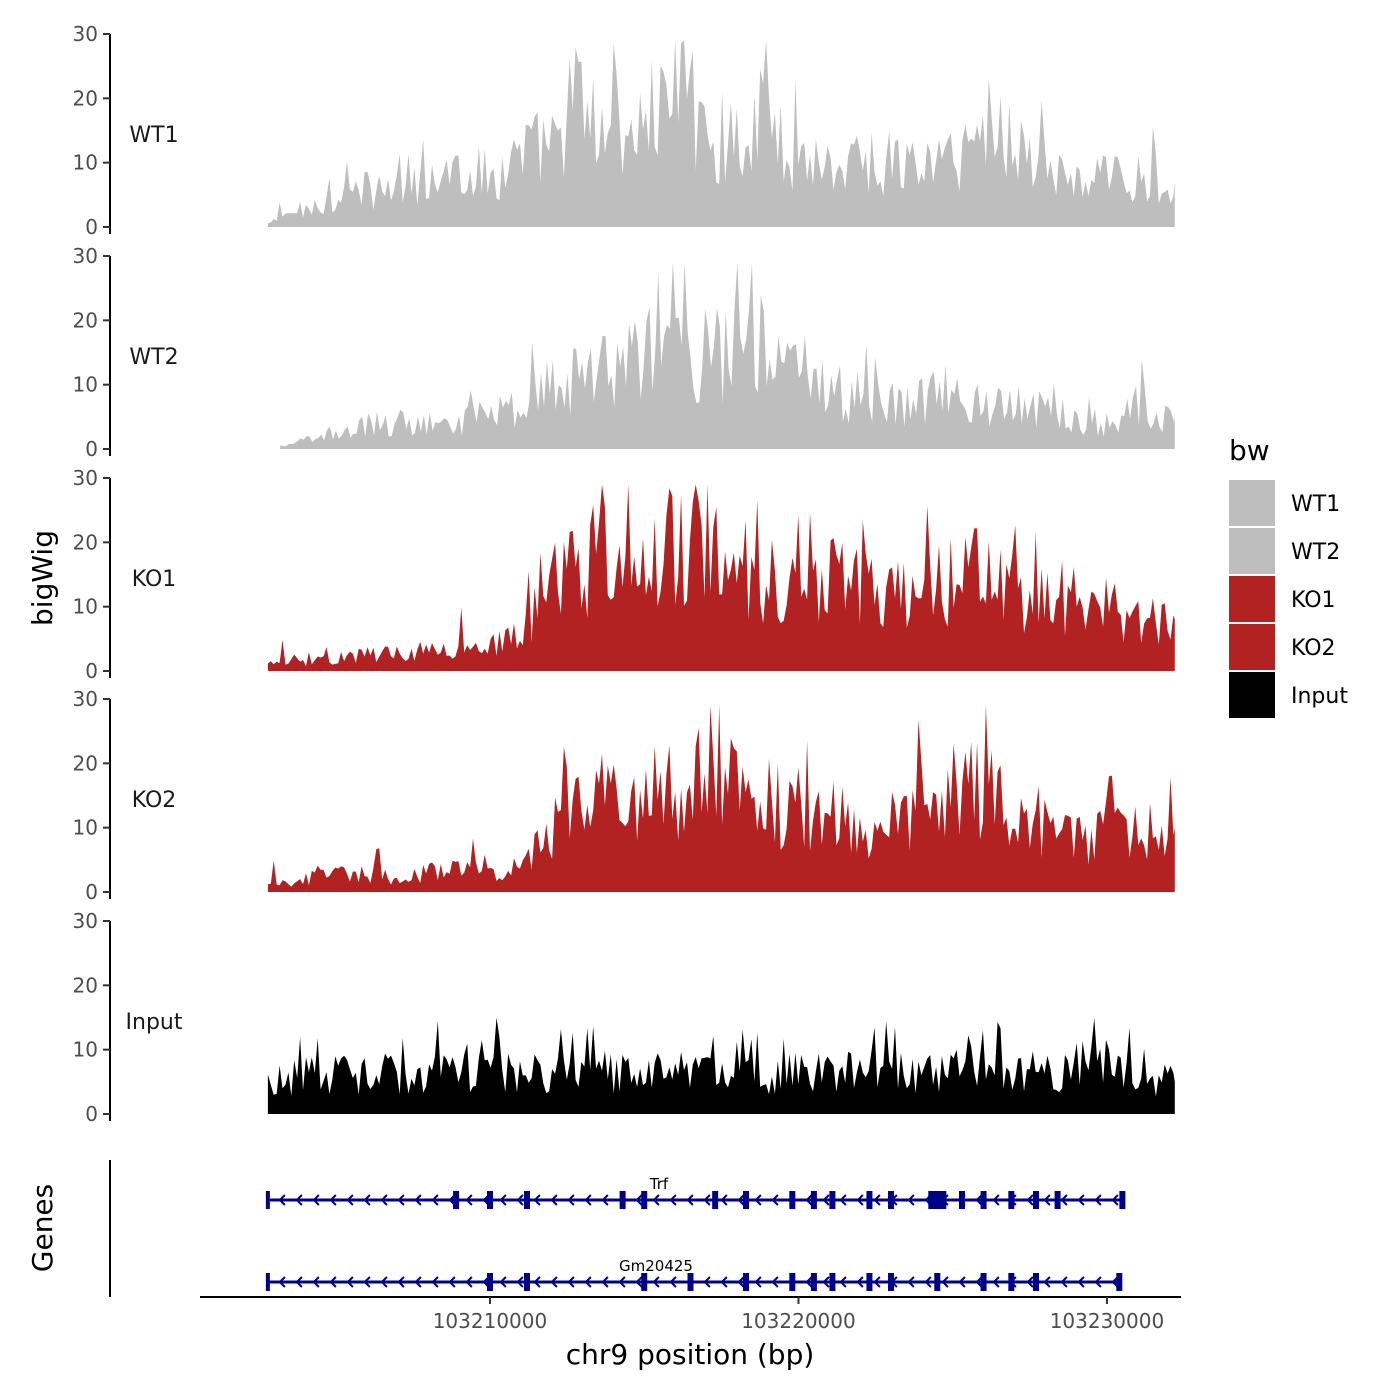 This screenshot has width=1400, height=1400. Describe the element at coordinates (267, 1200) in the screenshot. I see `gene-end` at that location.